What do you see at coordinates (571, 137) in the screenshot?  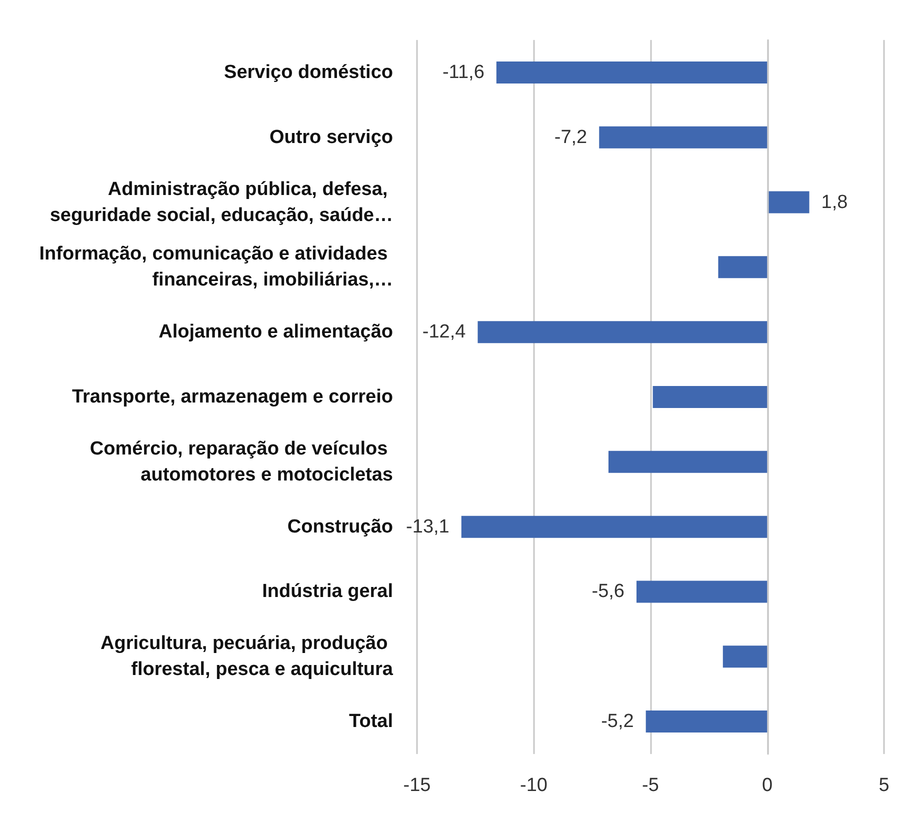 I see `data-label: -7,2` at bounding box center [571, 137].